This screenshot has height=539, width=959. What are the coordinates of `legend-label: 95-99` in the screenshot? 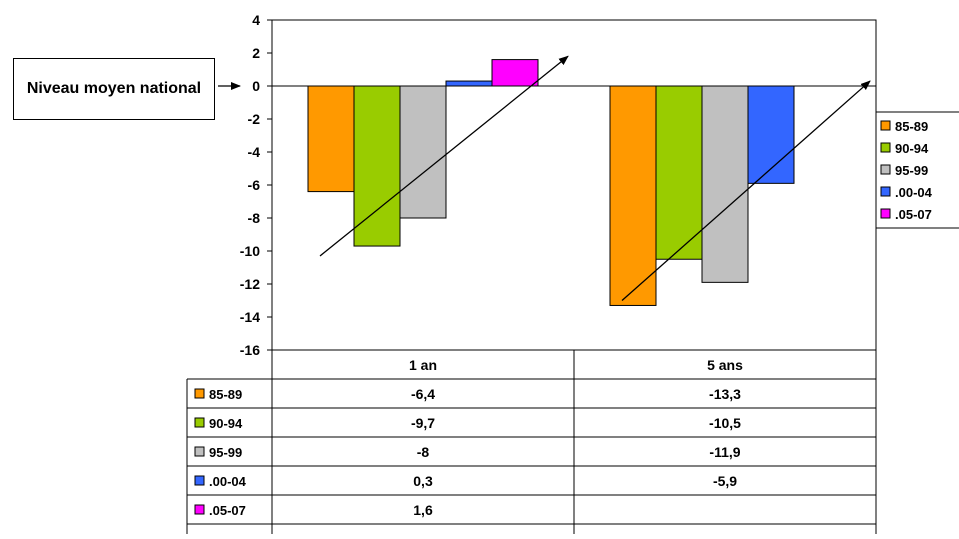 It's located at (911, 170).